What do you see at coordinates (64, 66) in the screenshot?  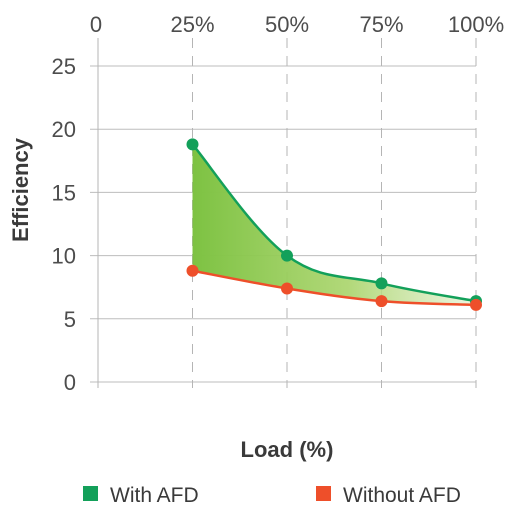 I see `y-tick-label-25: 25` at bounding box center [64, 66].